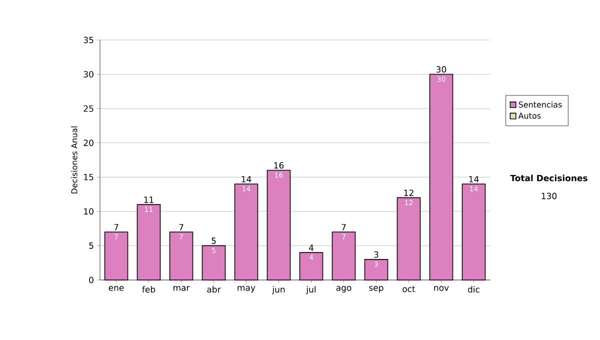 Image resolution: width=600 pixels, height=340 pixels. Describe the element at coordinates (409, 289) in the screenshot. I see `x-tick-label: oct` at that location.